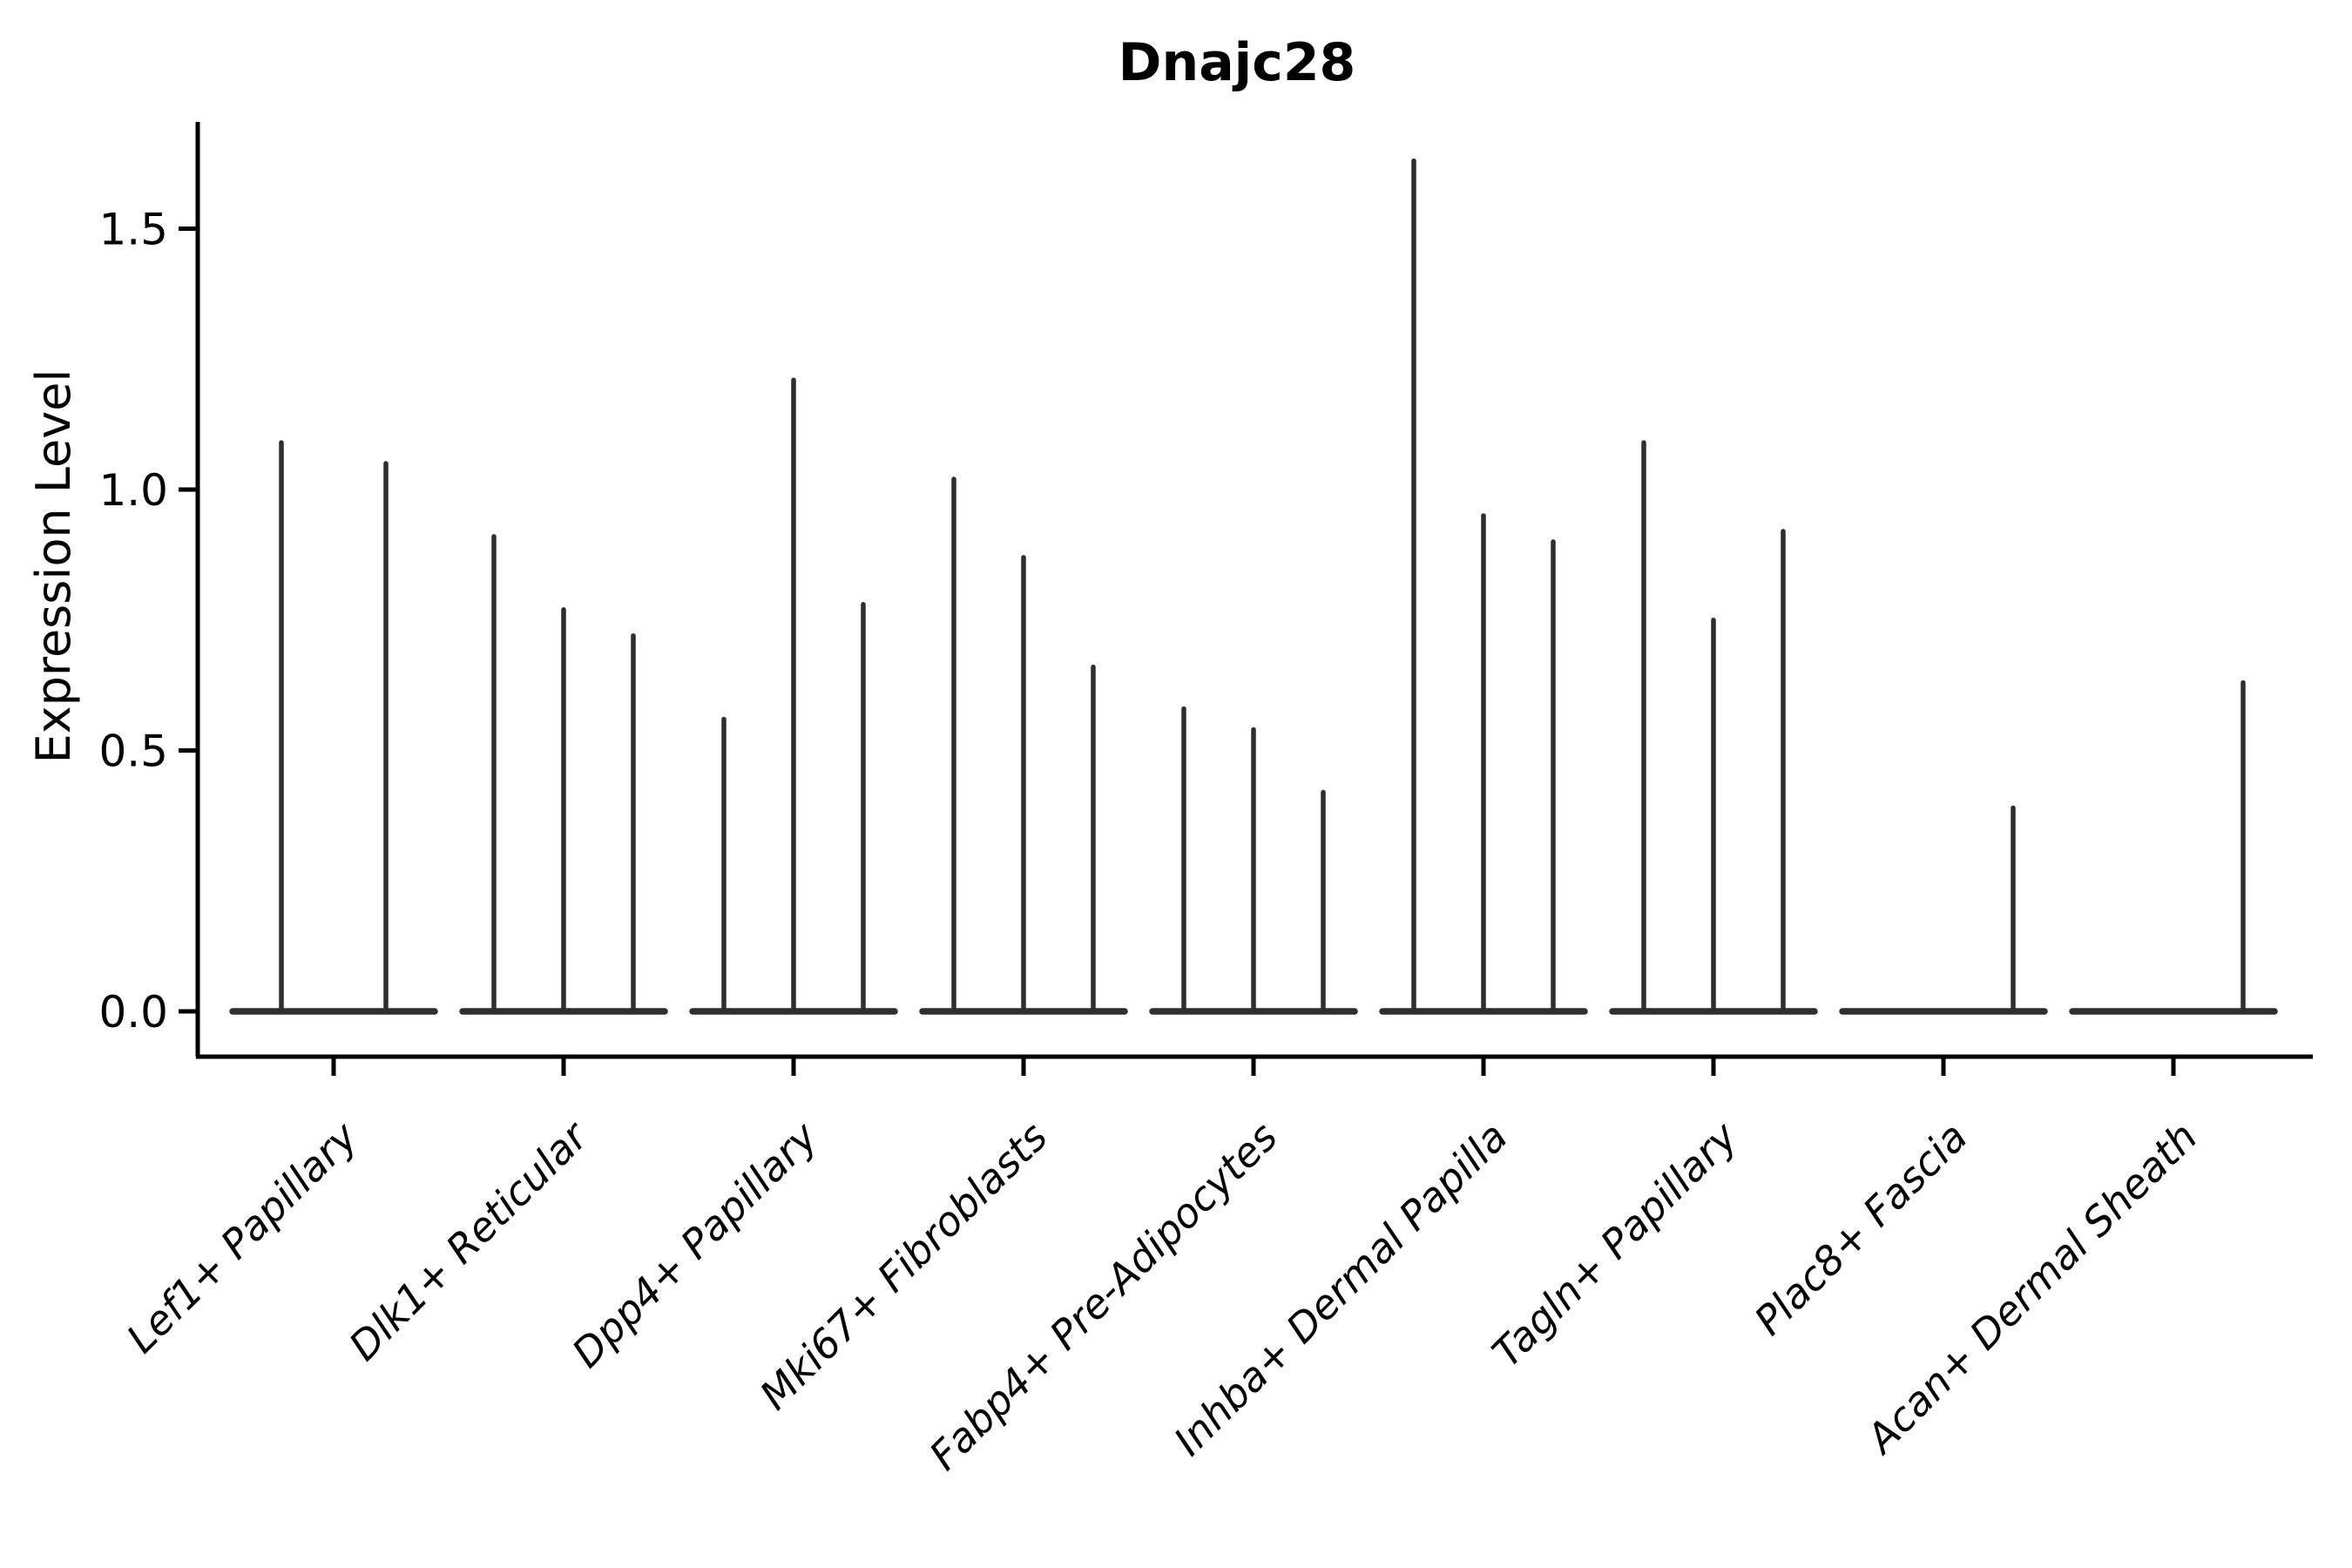 The width and height of the screenshot is (2352, 1568). What do you see at coordinates (133, 230) in the screenshot?
I see `y-tick-label: 1.5` at bounding box center [133, 230].